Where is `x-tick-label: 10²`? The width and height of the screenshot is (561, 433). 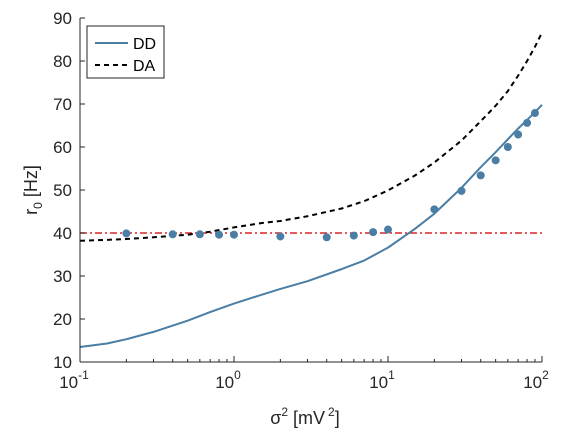
x-tick-label: 10² is located at coordinates (536, 380).